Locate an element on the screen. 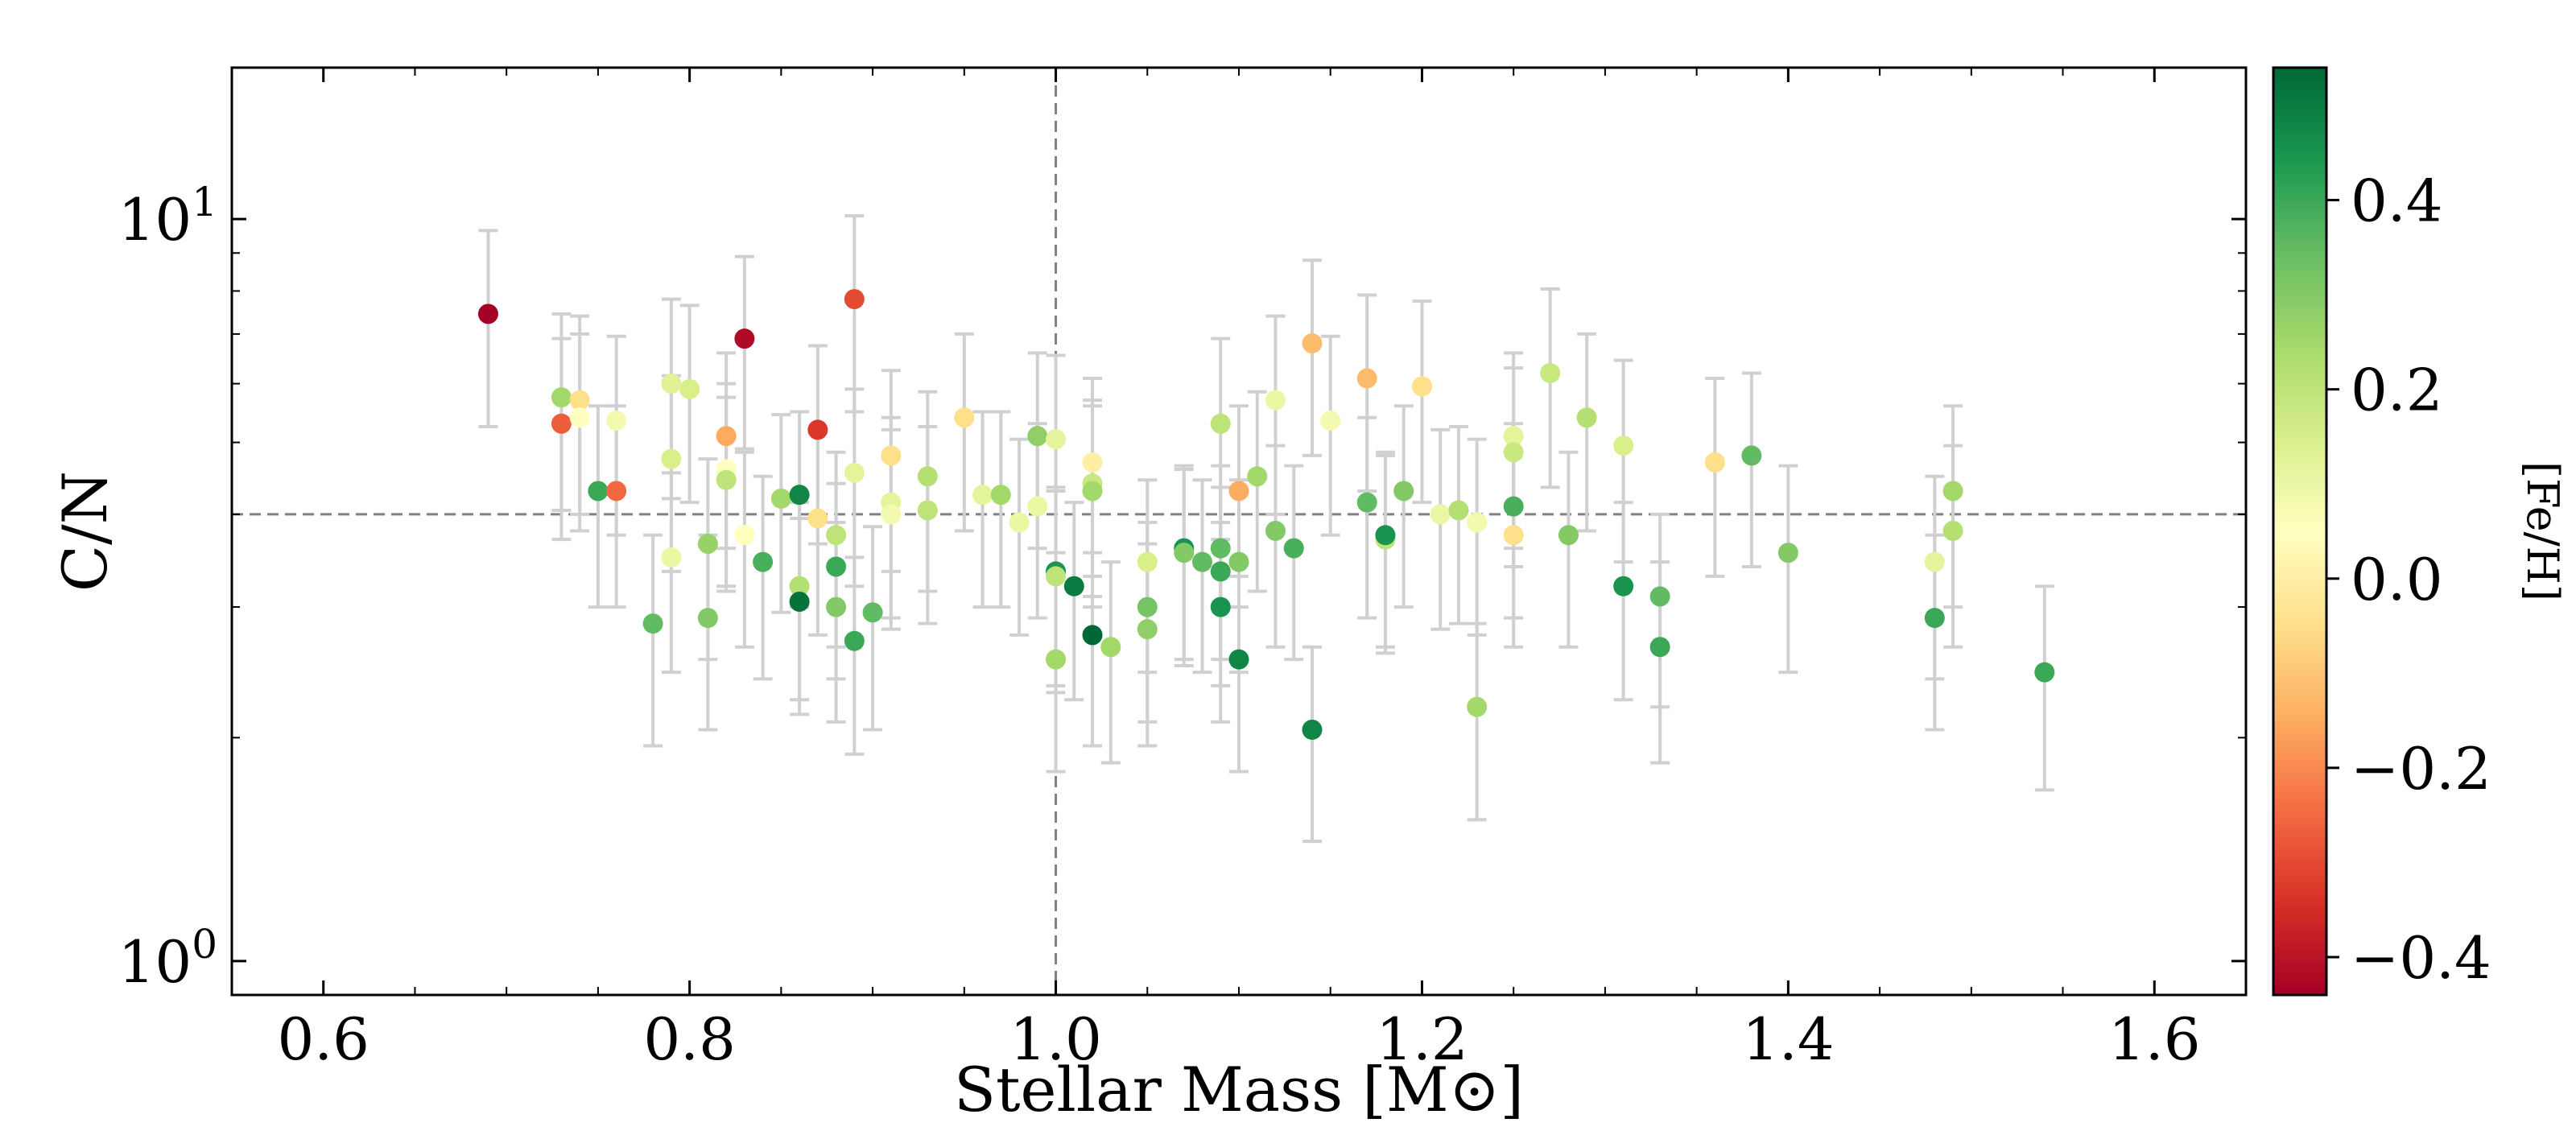  x-tick-label: 0.6 is located at coordinates (323, 1039).